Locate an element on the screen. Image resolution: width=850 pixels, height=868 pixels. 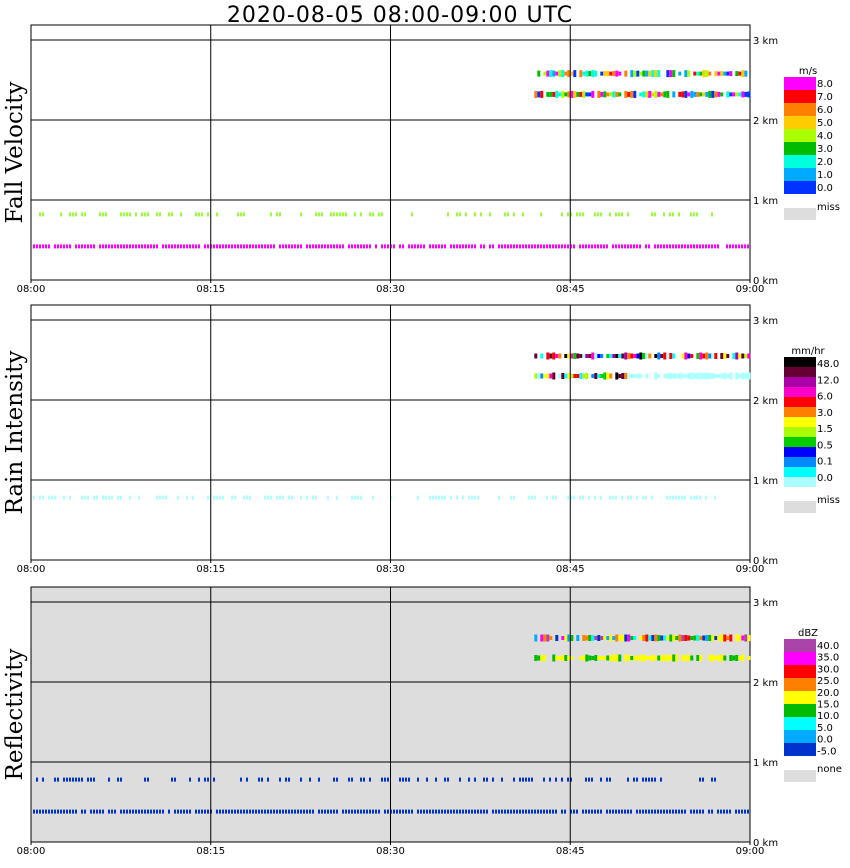
colorbar-label: 1.5 is located at coordinates (825, 429).